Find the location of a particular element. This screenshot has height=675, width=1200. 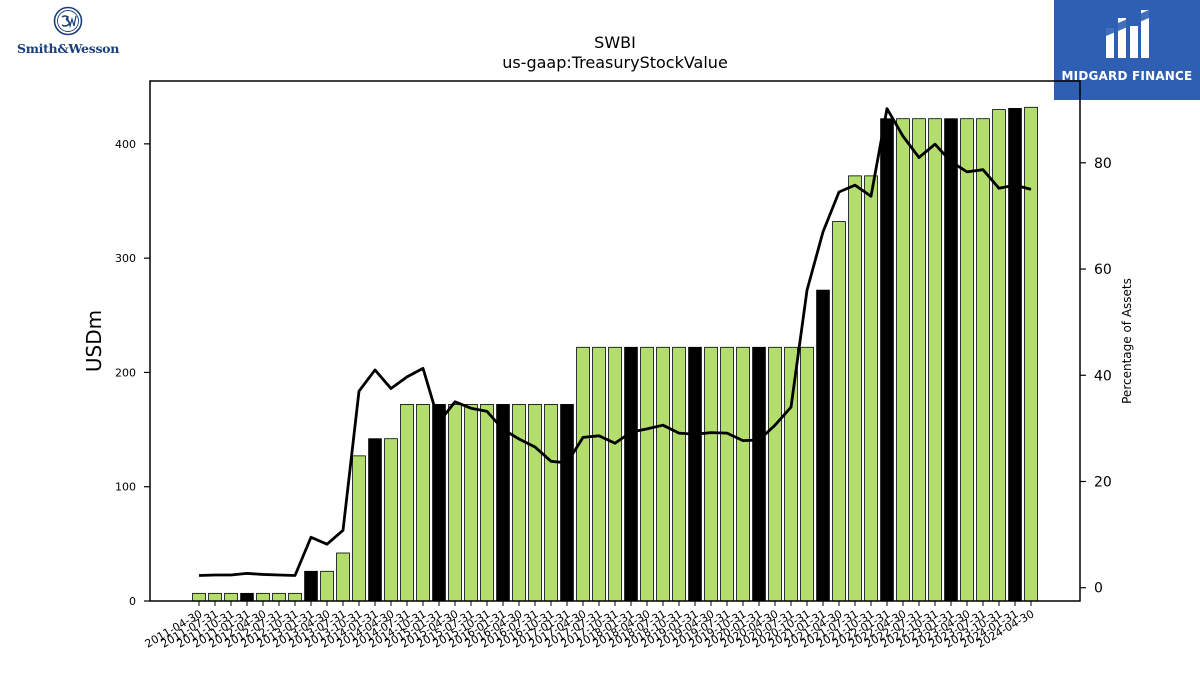

midgard-emblem-icon is located at coordinates (1127, 34).